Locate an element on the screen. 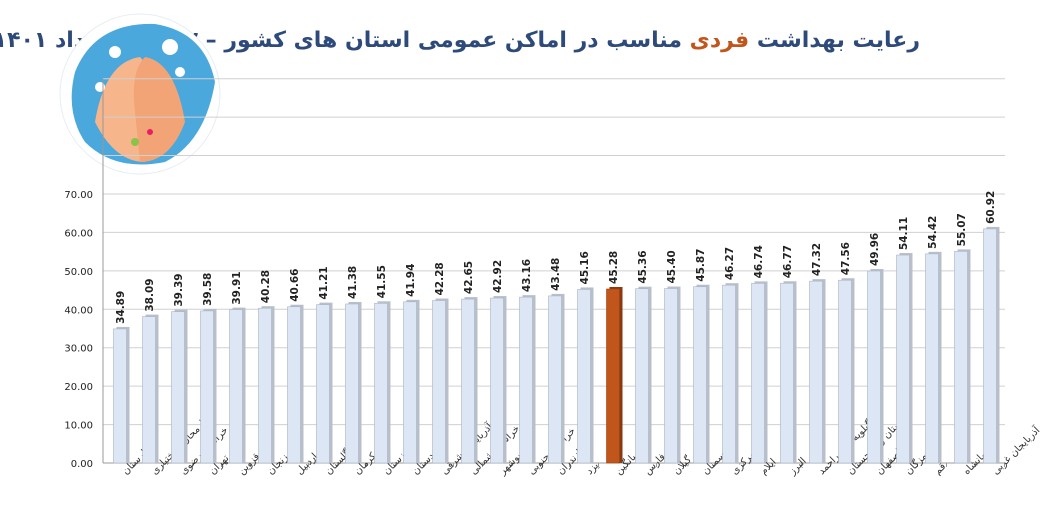 The width and height of the screenshot is (1059, 516). title-part: رعایت بهداشت is located at coordinates (834, 40).